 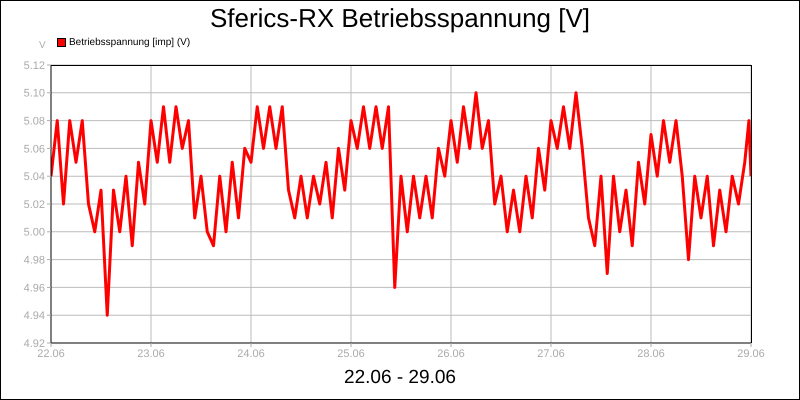 I want to click on y-tick-label: 5.04, so click(x=34, y=177).